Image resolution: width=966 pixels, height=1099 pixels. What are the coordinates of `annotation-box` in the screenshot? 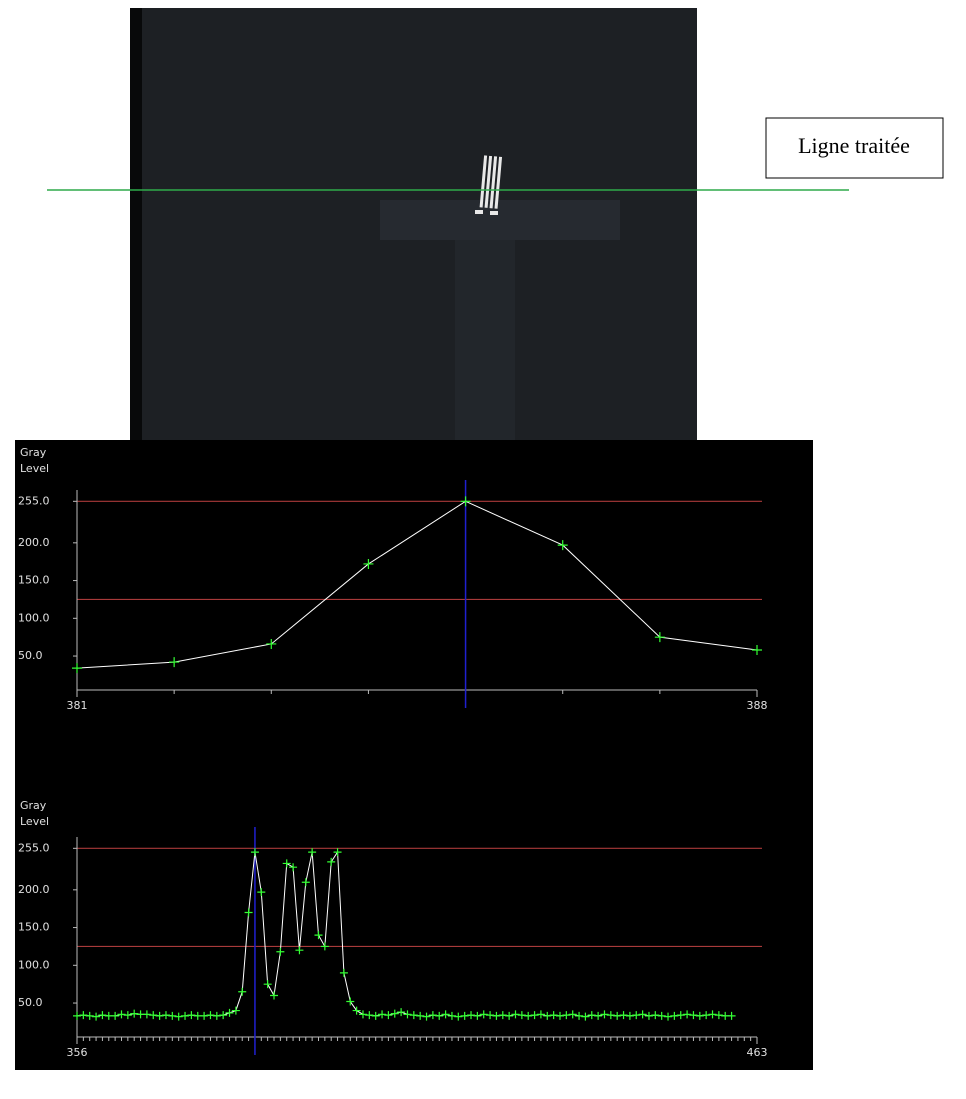 It's located at (854, 148).